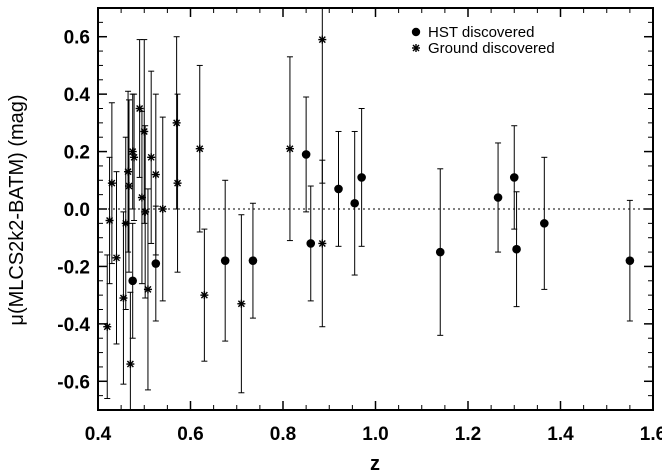 The image size is (662, 472). What do you see at coordinates (73, 267) in the screenshot?
I see `y-tick-label: -0.2` at bounding box center [73, 267].